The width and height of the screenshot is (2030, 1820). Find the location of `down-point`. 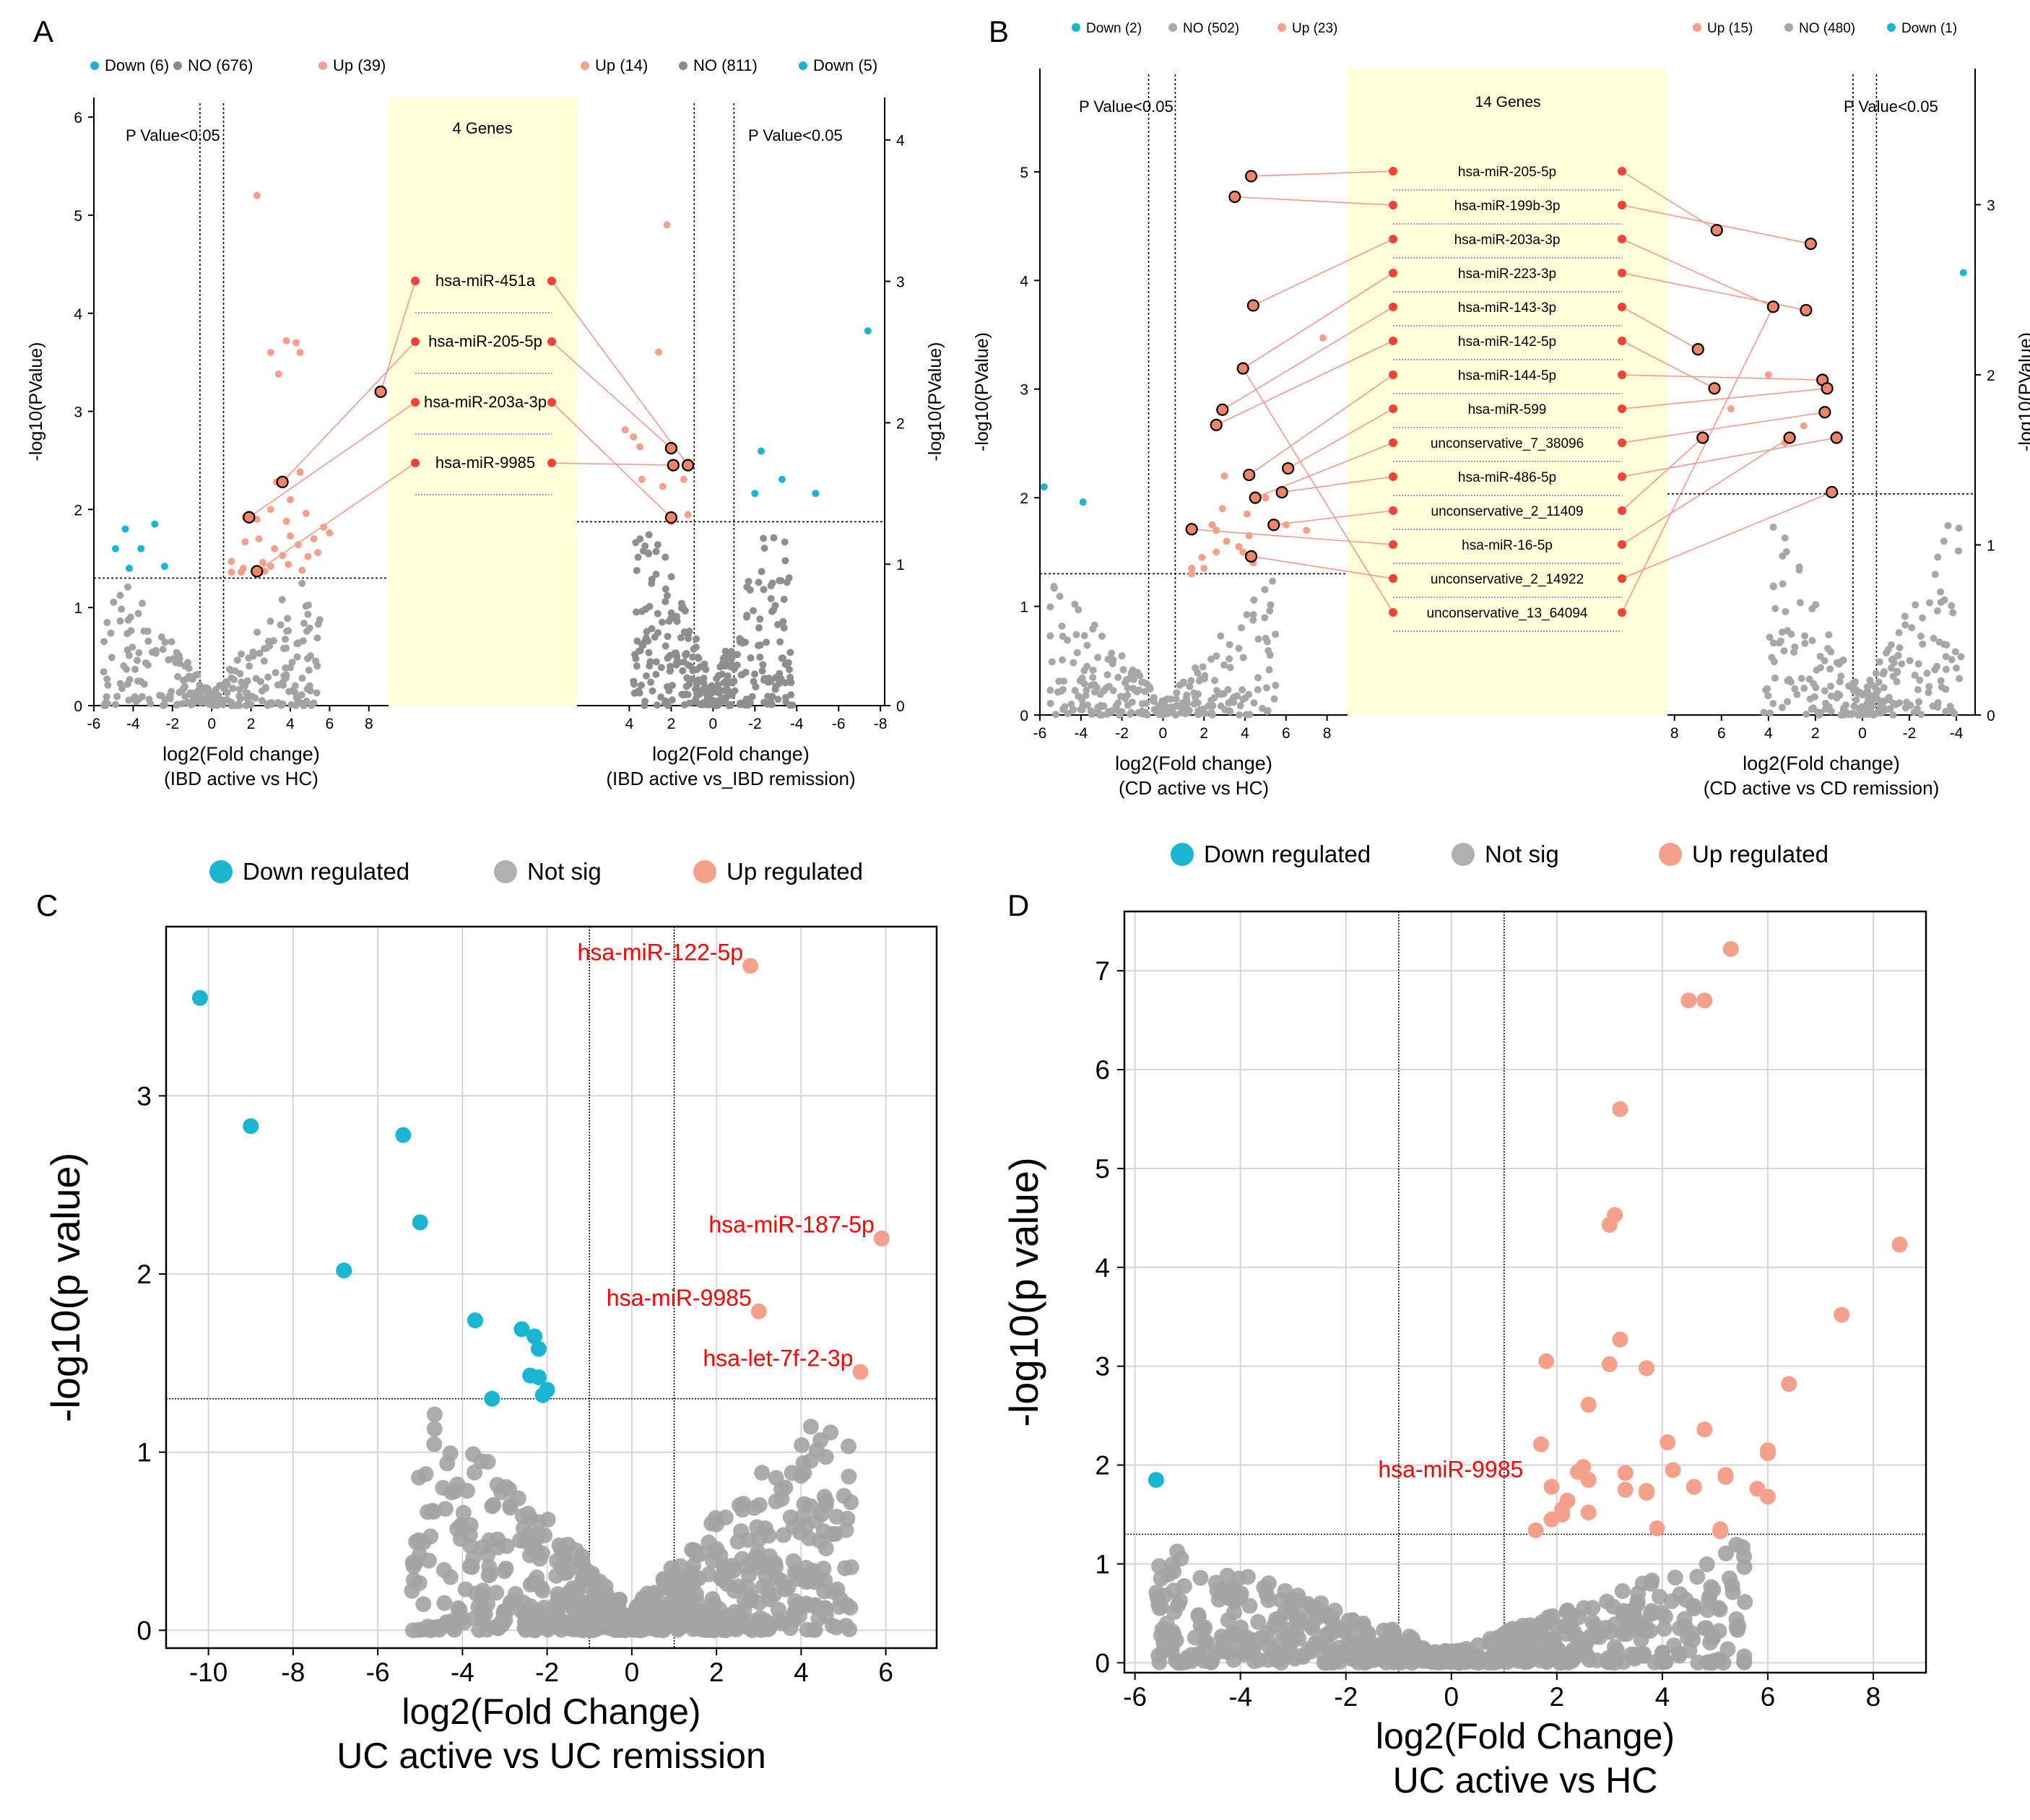

down-point is located at coordinates (125, 529).